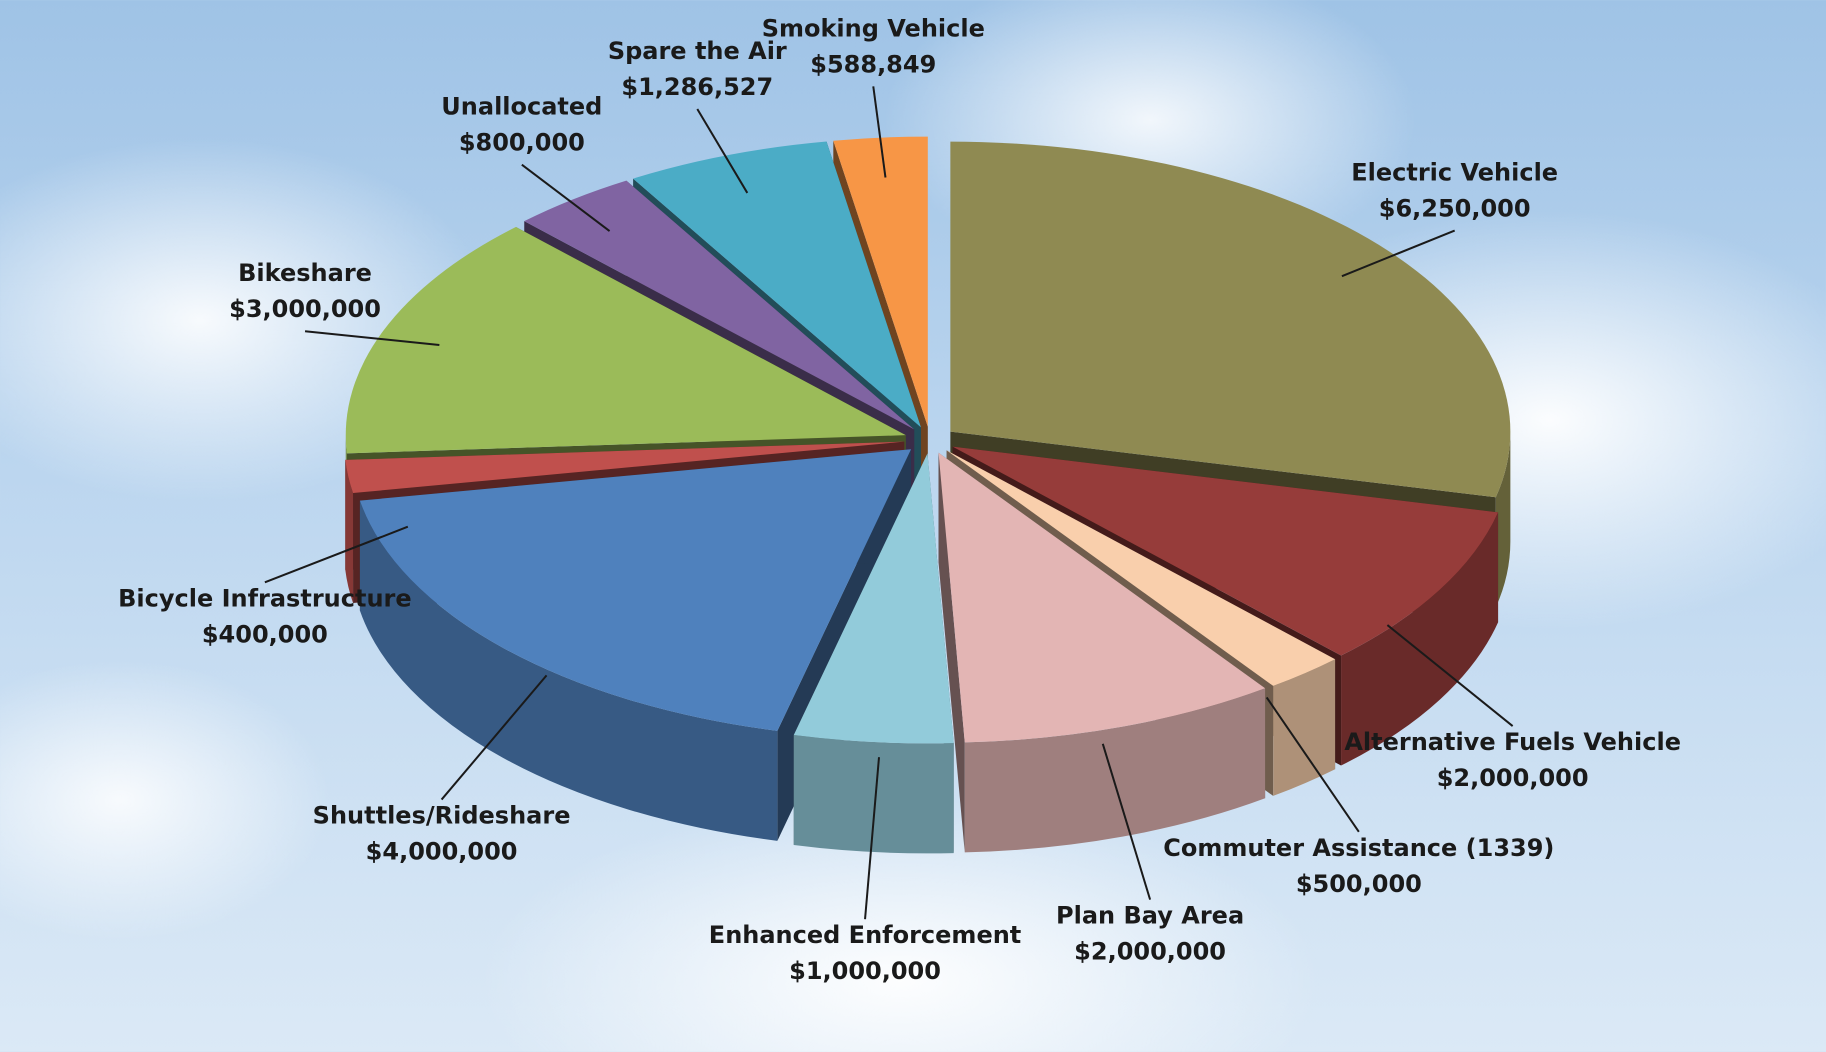 The width and height of the screenshot is (1826, 1052). I want to click on data-label: Bicycle Infrastructure $400,000, so click(265, 616).